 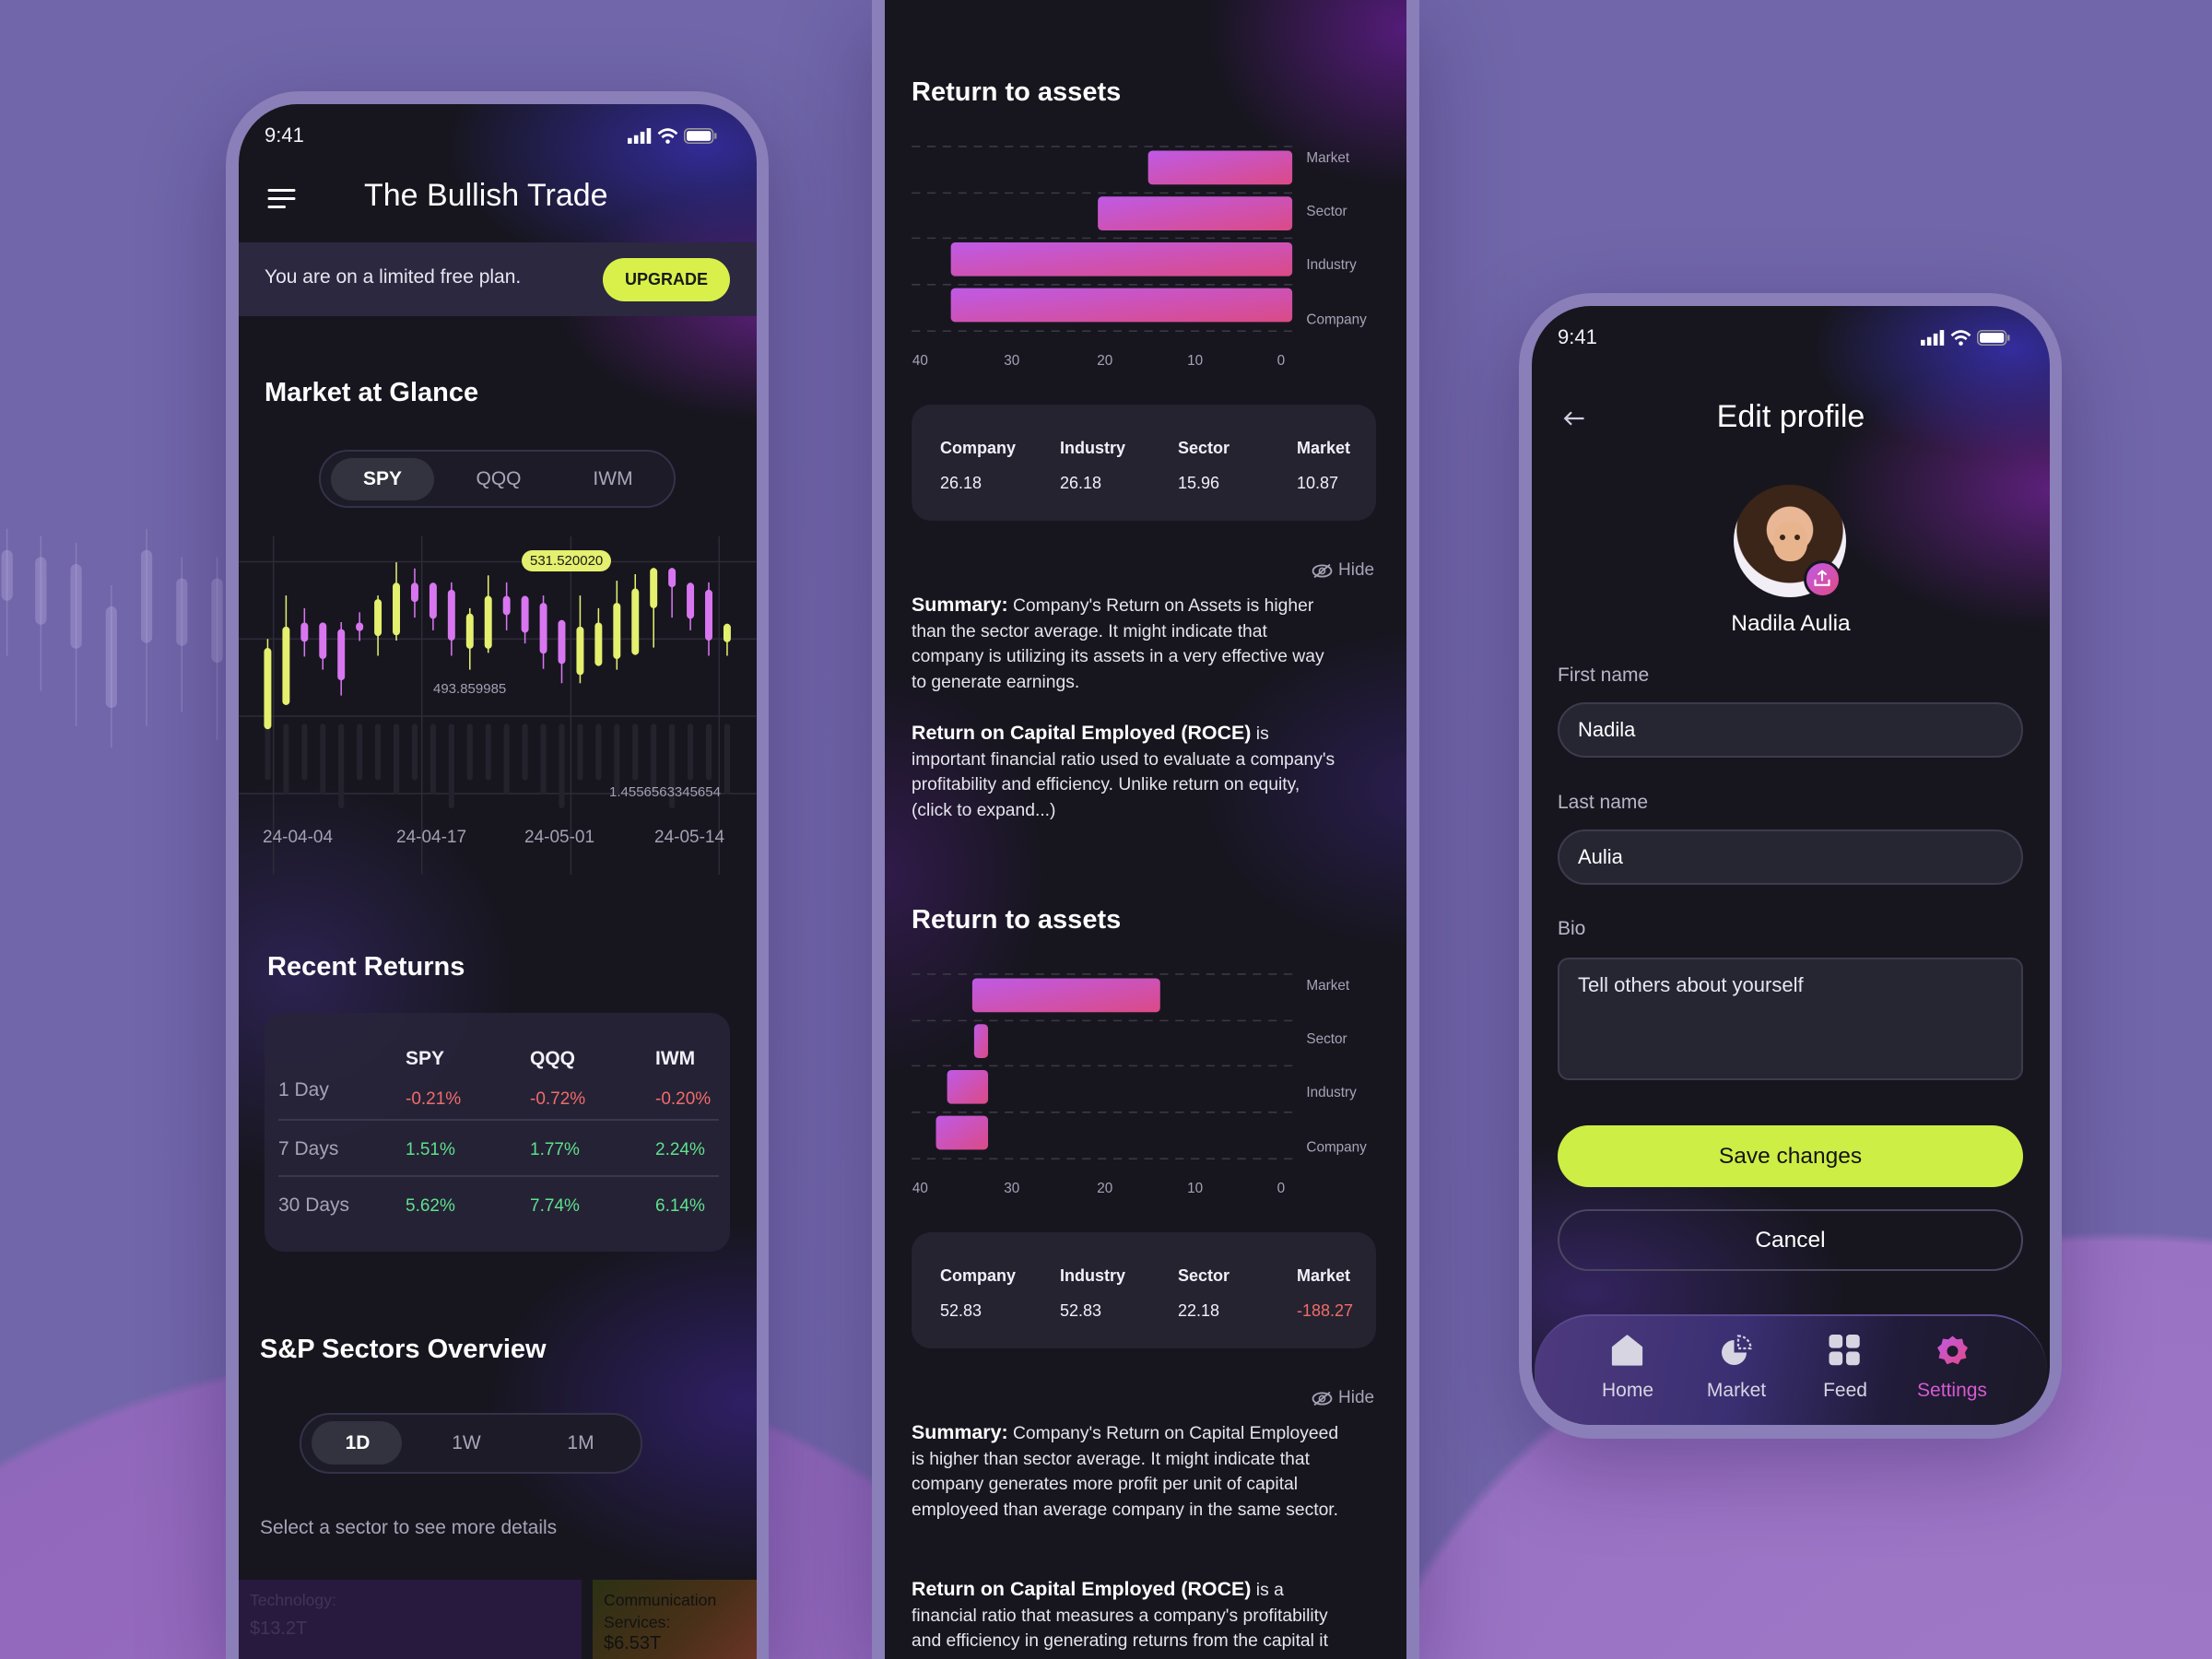 What do you see at coordinates (580, 1442) in the screenshot?
I see `tab-1m: 1M` at bounding box center [580, 1442].